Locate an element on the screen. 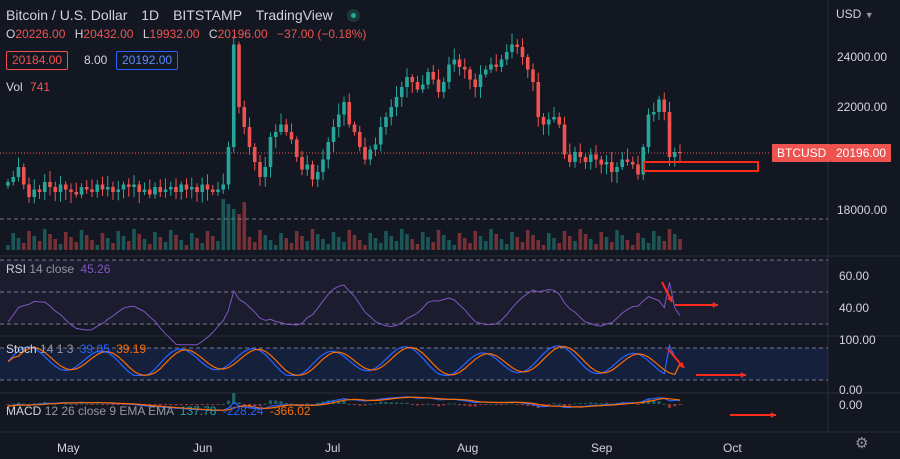 This screenshot has width=900, height=459. symbol-name: Bitcoin / U.S. Dollar is located at coordinates (67, 15).